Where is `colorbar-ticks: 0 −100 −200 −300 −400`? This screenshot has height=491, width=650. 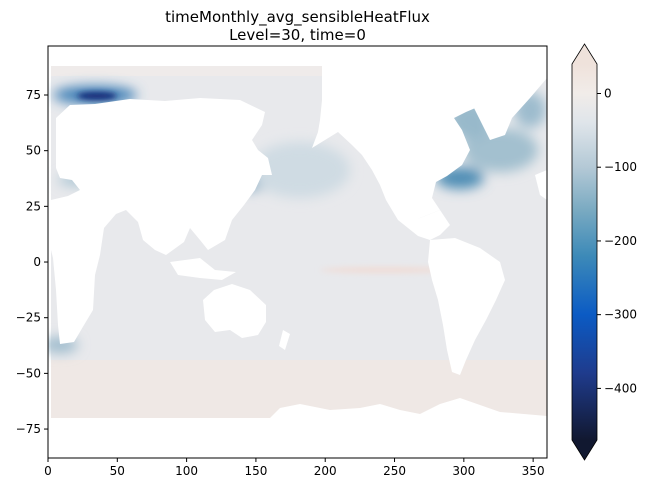 colorbar-ticks: 0 −100 −200 −300 −400 is located at coordinates (617, 240).